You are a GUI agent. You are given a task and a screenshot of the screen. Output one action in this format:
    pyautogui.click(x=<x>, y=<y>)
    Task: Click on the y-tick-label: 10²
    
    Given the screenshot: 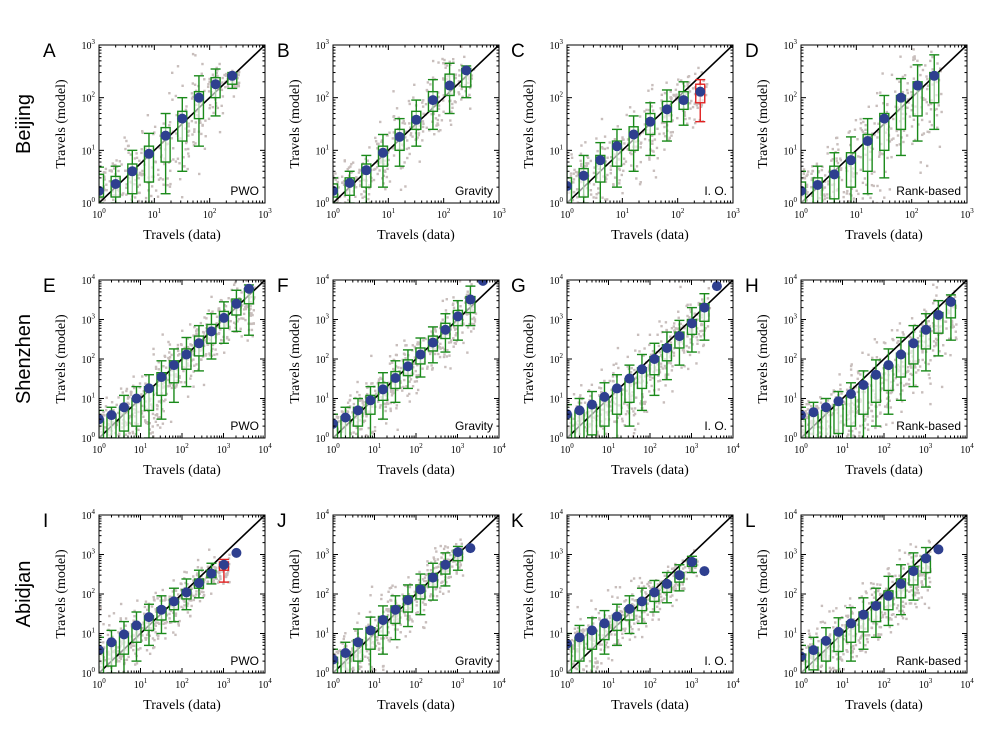 What is the action you would take?
    pyautogui.click(x=557, y=359)
    